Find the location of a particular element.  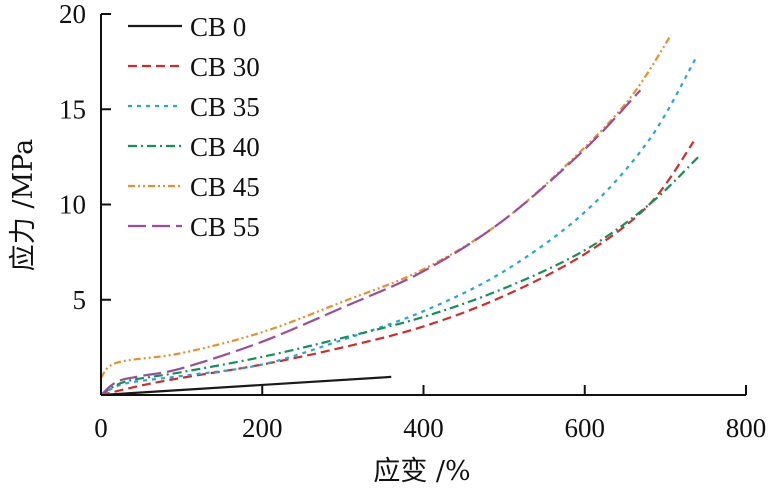

legend-label-cb-40: CB 40 is located at coordinates (225, 147).